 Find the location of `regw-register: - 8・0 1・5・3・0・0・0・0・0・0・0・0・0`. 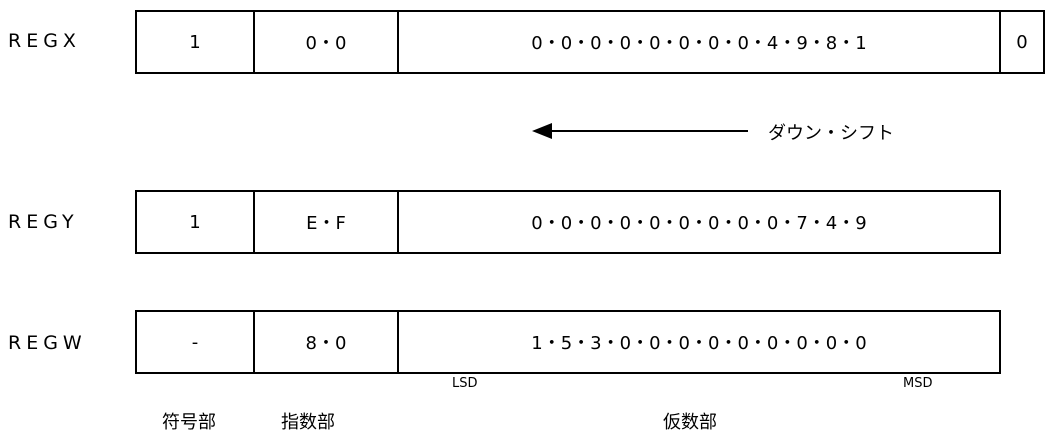

regw-register: - 8・0 1・5・3・0・0・0・0・0・0・0・0・0 is located at coordinates (568, 342).